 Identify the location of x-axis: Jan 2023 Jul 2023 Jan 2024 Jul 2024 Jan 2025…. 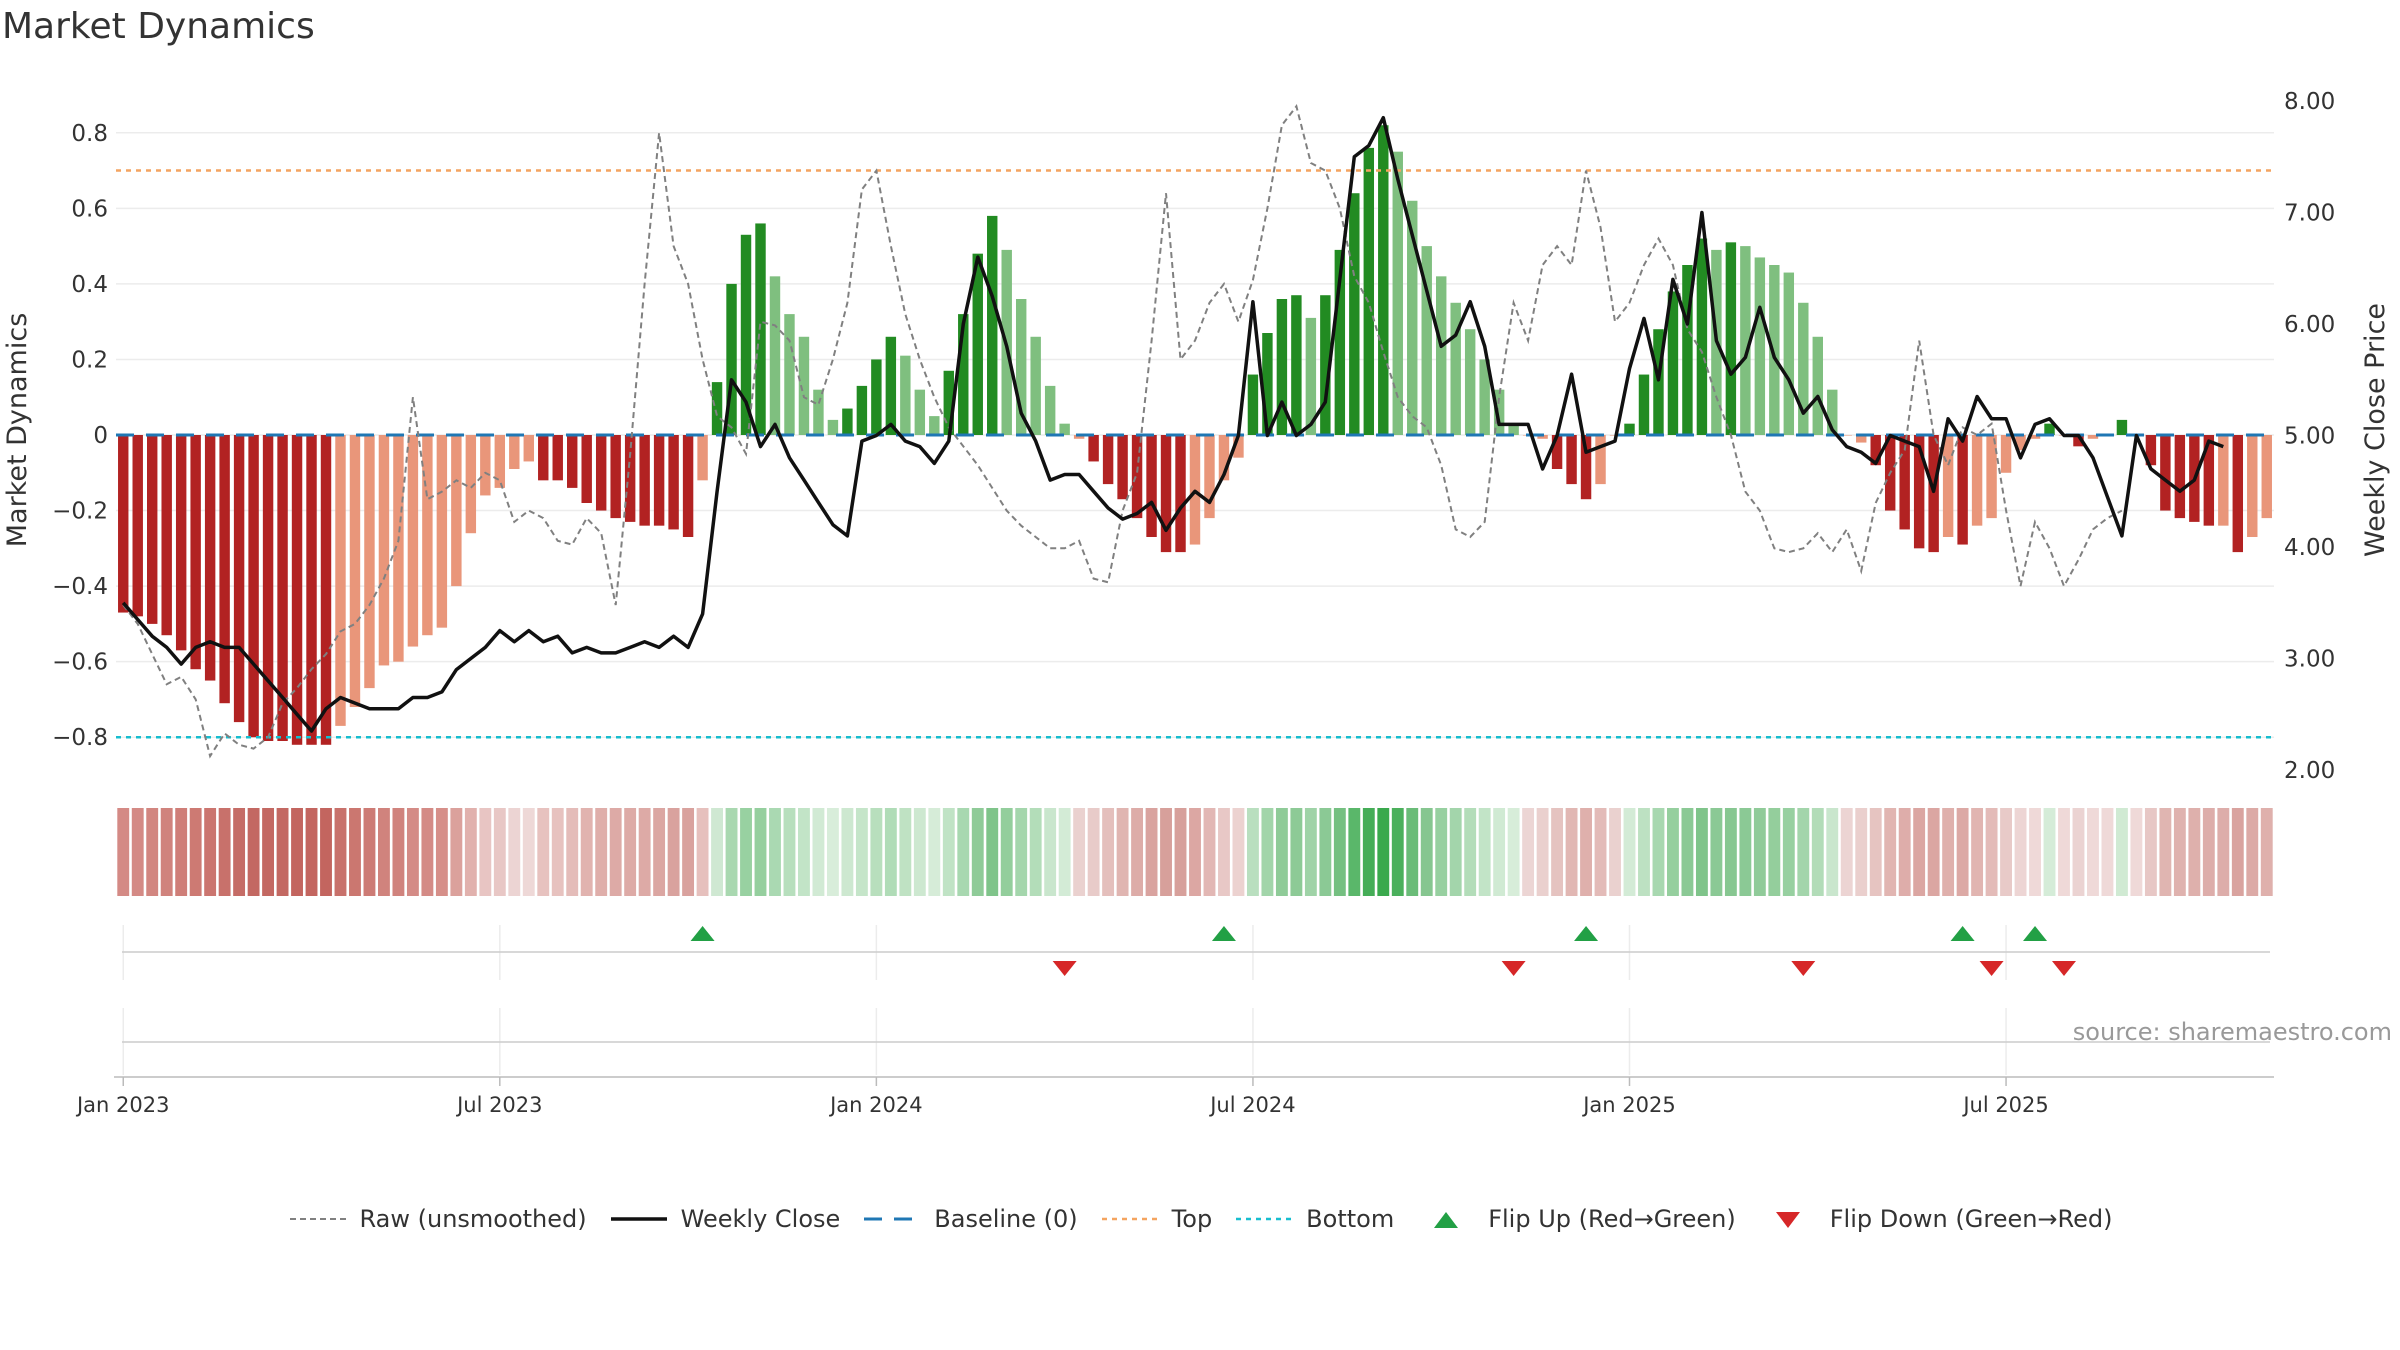
(1174, 1096).